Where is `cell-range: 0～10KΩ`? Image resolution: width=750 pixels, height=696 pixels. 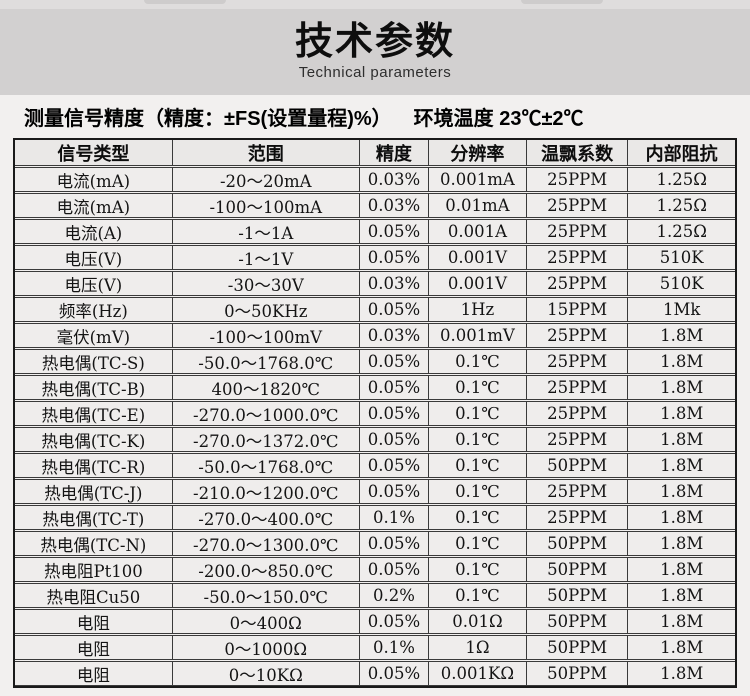 cell-range: 0～10KΩ is located at coordinates (266, 673).